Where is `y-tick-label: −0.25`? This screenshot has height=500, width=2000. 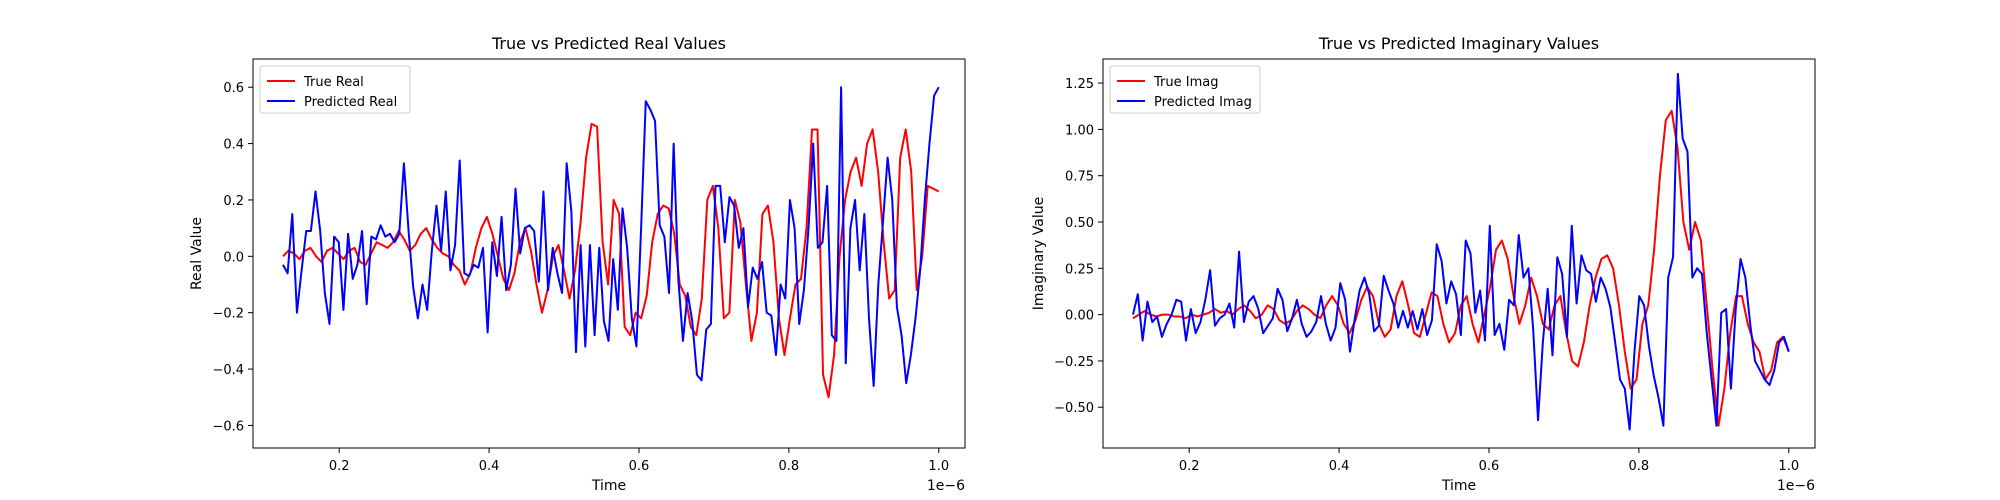 y-tick-label: −0.25 is located at coordinates (1074, 362).